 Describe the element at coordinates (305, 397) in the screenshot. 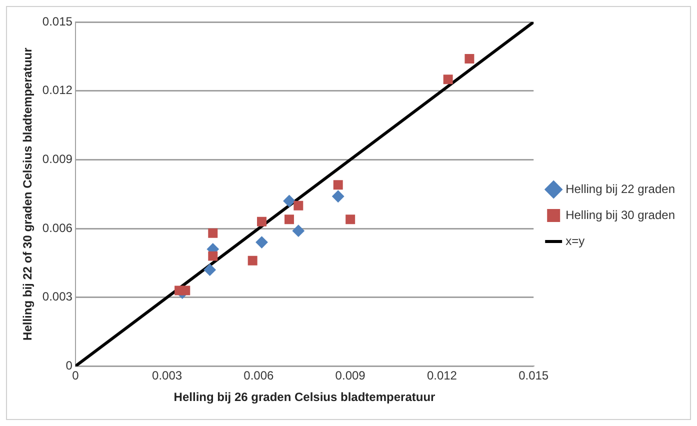

I see `x-axis-title: Helling bij 26 graden Celsius bladtemperatuur` at that location.